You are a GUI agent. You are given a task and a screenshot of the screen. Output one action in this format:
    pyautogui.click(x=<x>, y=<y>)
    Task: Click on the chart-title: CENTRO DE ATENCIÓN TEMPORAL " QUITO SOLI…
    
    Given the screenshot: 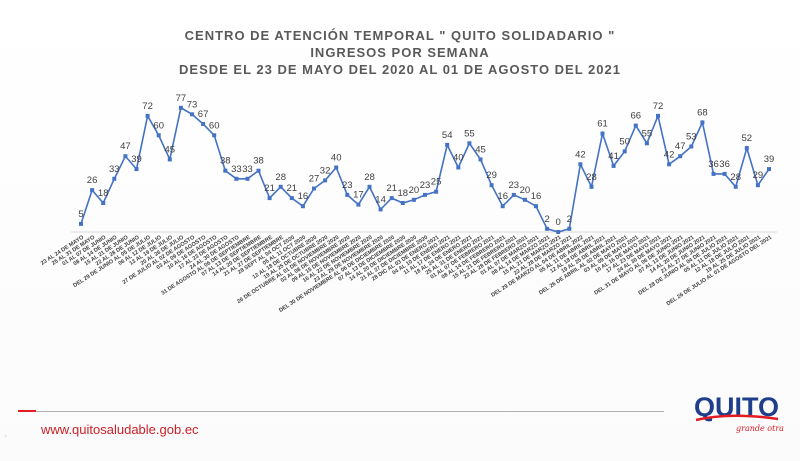 What is the action you would take?
    pyautogui.click(x=400, y=52)
    